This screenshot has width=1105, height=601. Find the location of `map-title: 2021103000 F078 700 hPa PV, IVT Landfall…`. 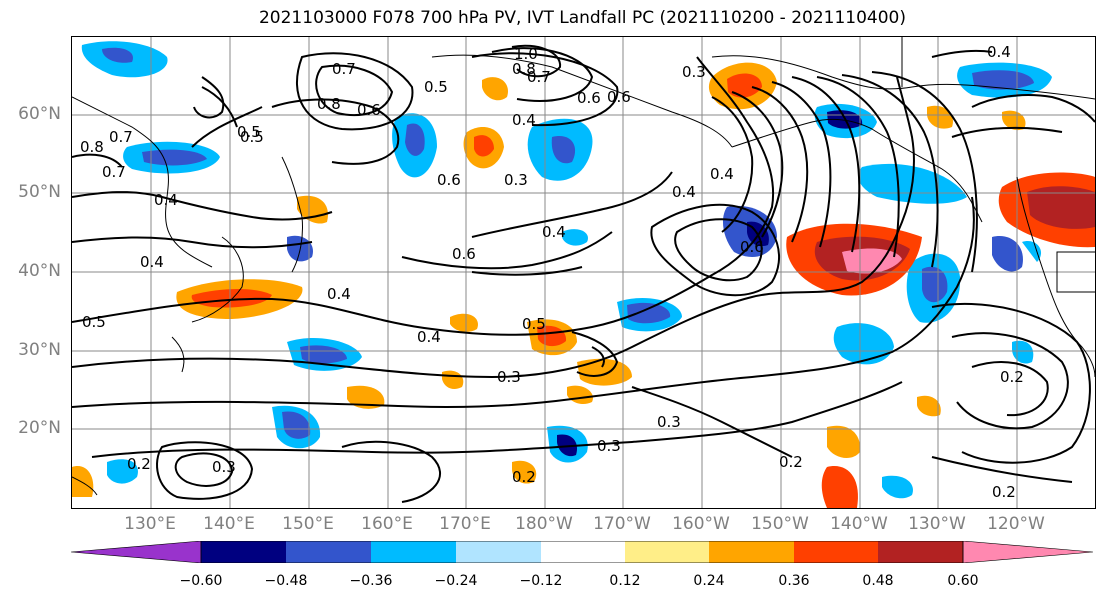

map-title: 2021103000 F078 700 hPa PV, IVT Landfall… is located at coordinates (582, 18).